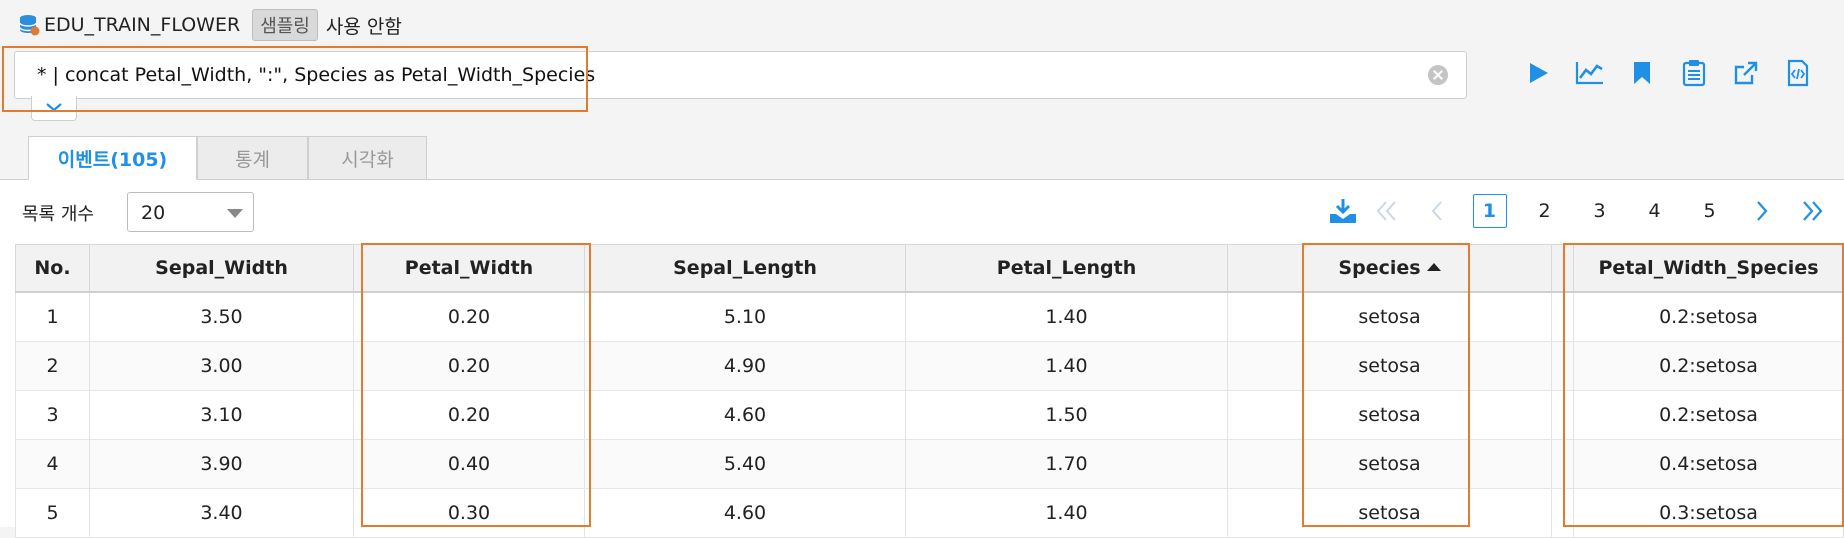  Describe the element at coordinates (252, 158) in the screenshot. I see `tab-statistics: 통계` at that location.